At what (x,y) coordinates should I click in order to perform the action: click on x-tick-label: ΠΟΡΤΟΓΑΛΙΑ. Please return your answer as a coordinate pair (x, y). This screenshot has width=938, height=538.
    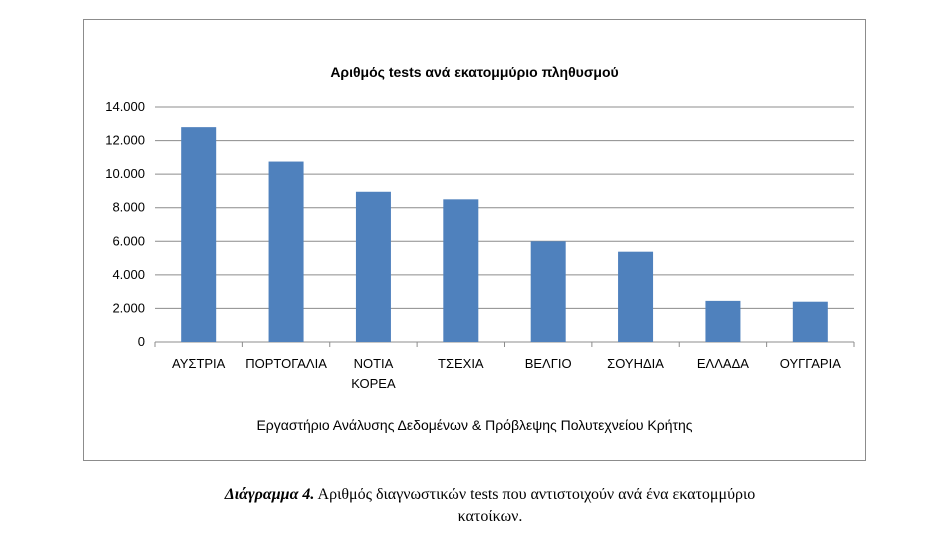
    Looking at the image, I should click on (286, 363).